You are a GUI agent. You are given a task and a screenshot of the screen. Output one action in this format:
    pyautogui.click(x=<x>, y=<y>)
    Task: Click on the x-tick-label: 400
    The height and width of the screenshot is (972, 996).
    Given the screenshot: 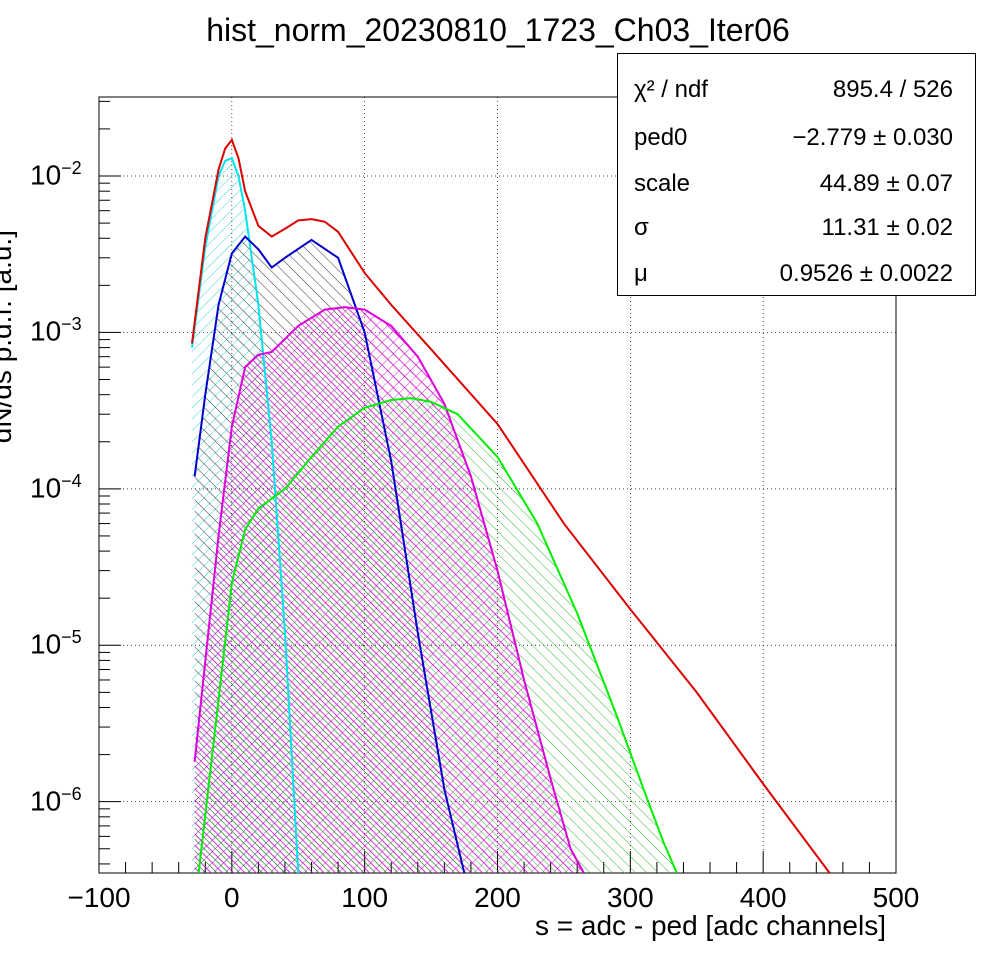 What is the action you would take?
    pyautogui.click(x=763, y=897)
    